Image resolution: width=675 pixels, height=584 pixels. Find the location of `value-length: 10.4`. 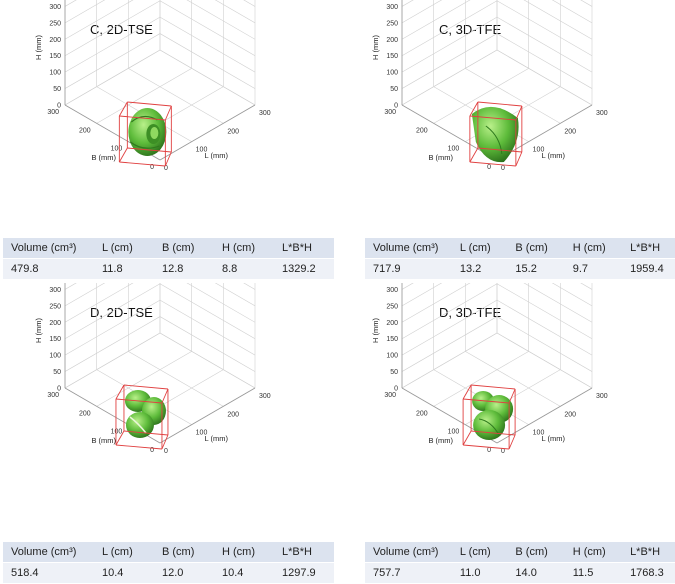

value-length: 10.4 is located at coordinates (124, 573).